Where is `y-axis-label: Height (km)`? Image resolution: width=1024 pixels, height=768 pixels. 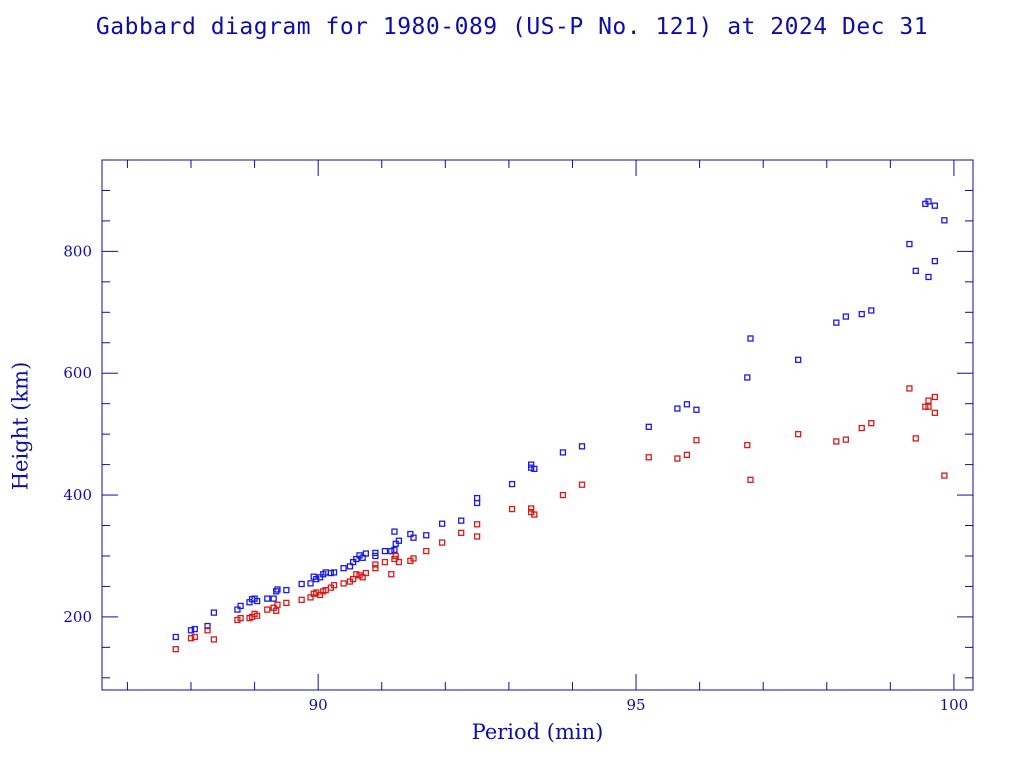 y-axis-label: Height (km) is located at coordinates (20, 426).